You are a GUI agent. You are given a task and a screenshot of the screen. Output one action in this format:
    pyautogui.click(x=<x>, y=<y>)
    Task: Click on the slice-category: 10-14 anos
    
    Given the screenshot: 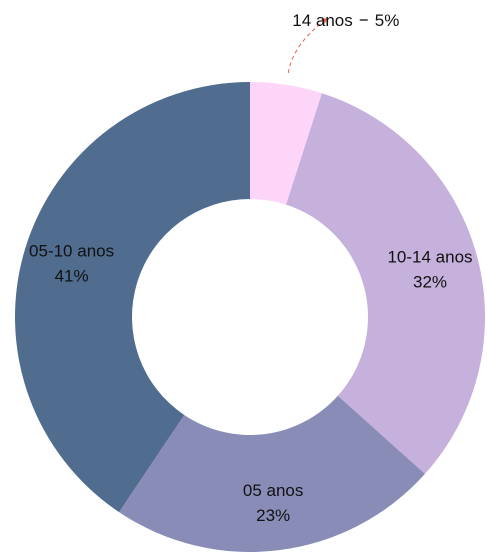 What is the action you would take?
    pyautogui.click(x=429, y=256)
    